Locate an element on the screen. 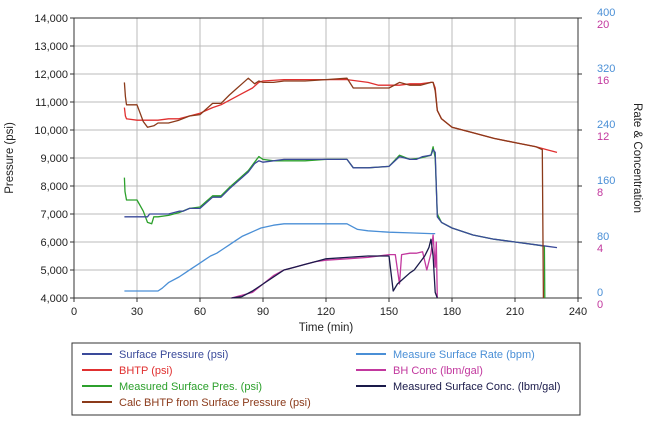 Image resolution: width=650 pixels, height=421 pixels. y-right-conc-tick-label: 16 is located at coordinates (603, 81).